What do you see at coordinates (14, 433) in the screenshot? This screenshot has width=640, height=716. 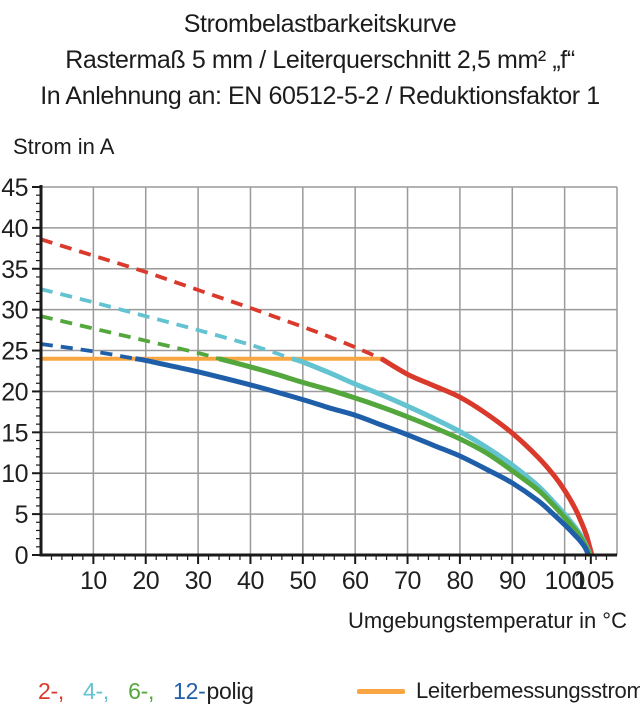 I see `y-tick-label: 15` at bounding box center [14, 433].